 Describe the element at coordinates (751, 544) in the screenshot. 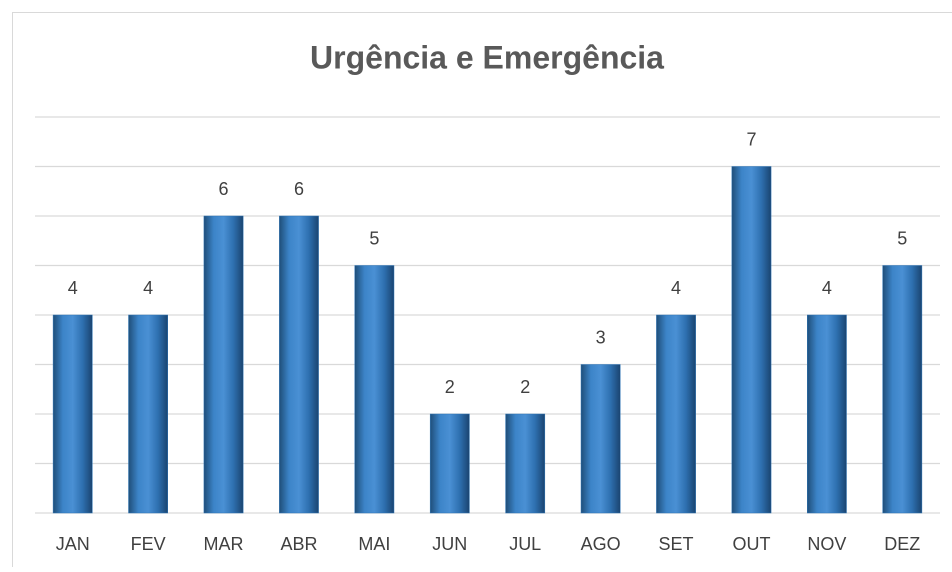

I see `x-tick-label: OUT` at that location.